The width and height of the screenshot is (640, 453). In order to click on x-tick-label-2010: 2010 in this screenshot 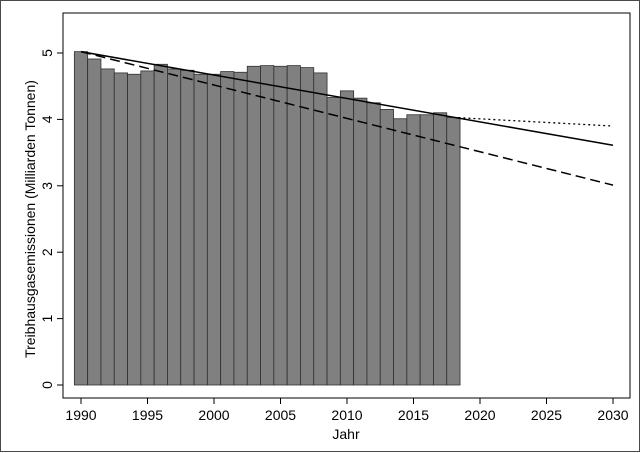, I will do `click(346, 415)`.